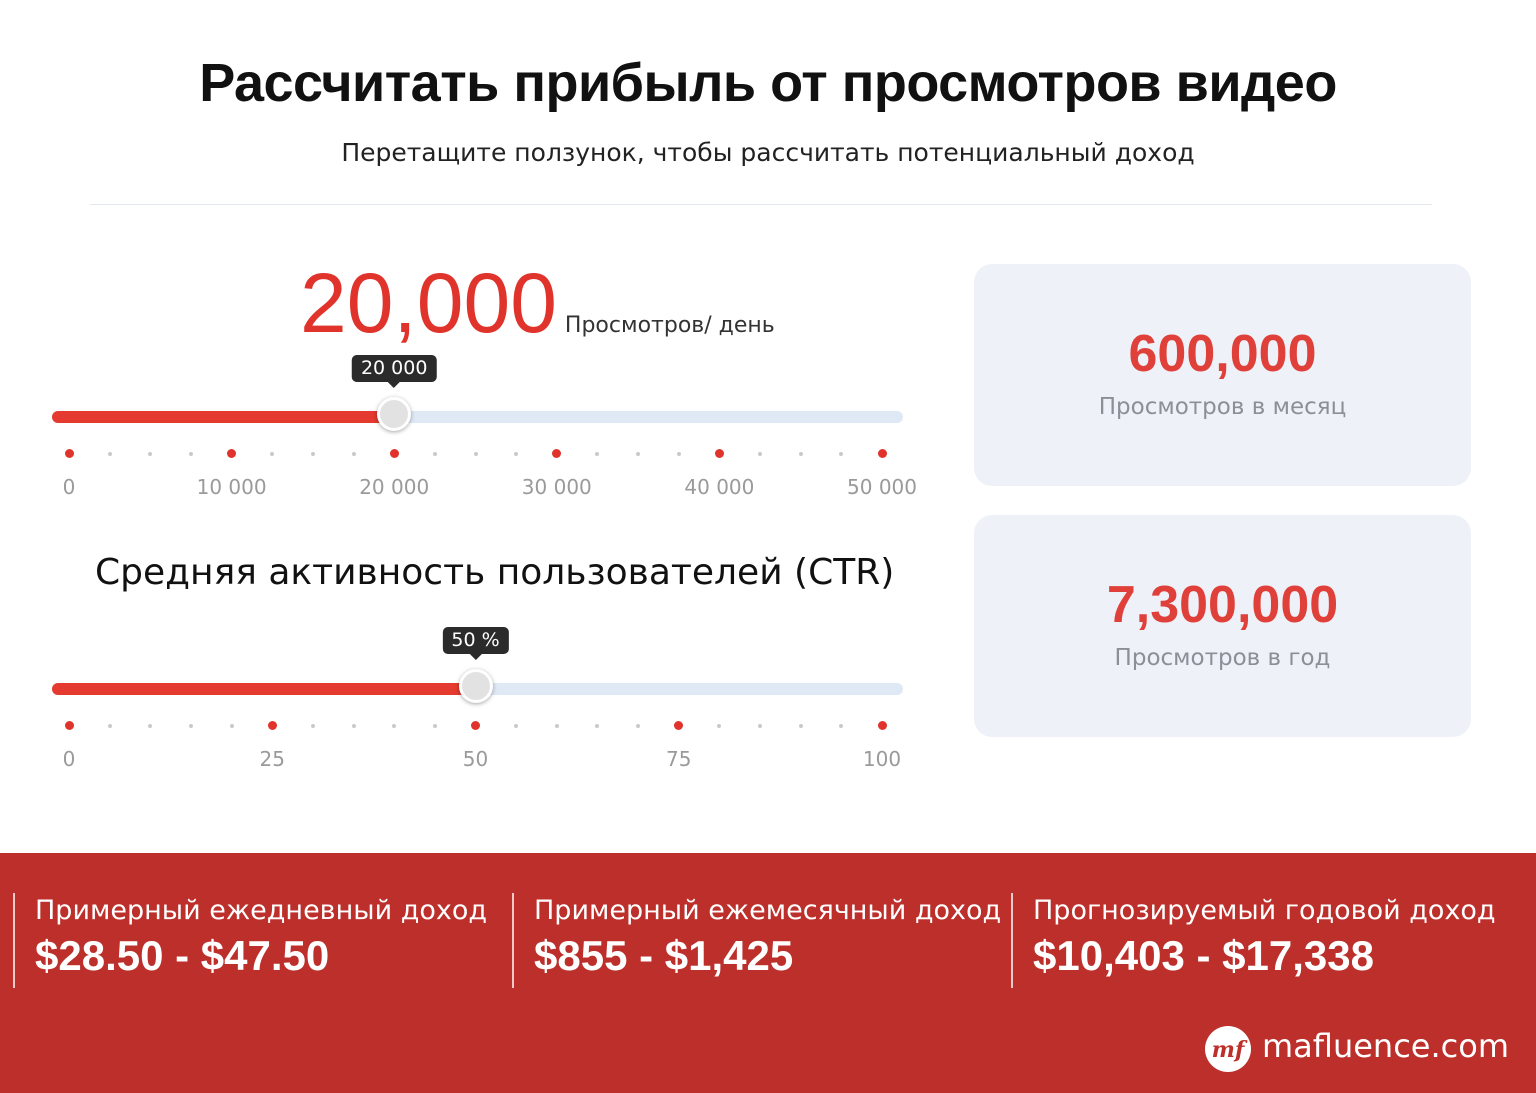 The height and width of the screenshot is (1093, 1536). I want to click on monthly-views-value: 600,000, so click(1222, 354).